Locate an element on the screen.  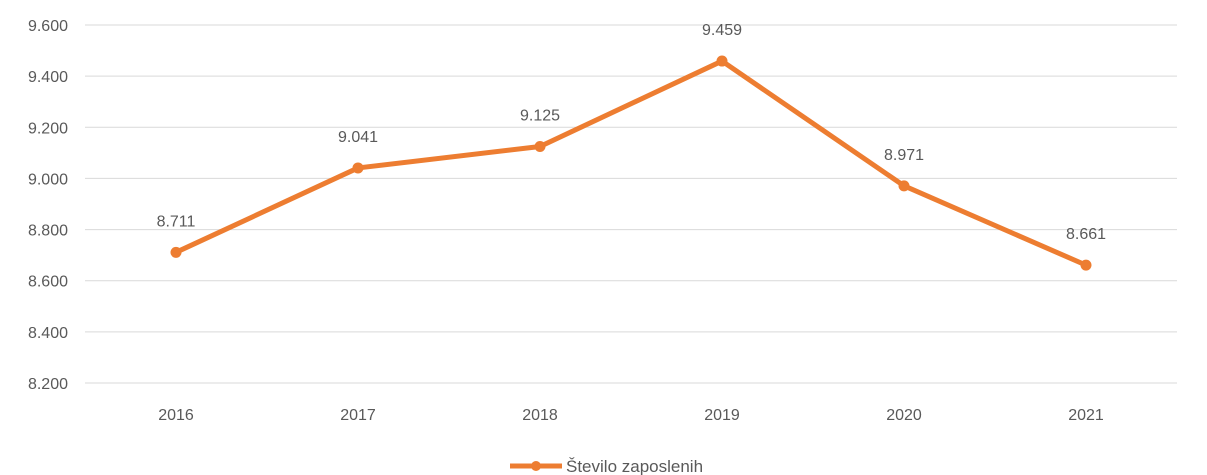
x-axis-ticks: 2016 2017 2018 2019 2020 2021 is located at coordinates (631, 415).